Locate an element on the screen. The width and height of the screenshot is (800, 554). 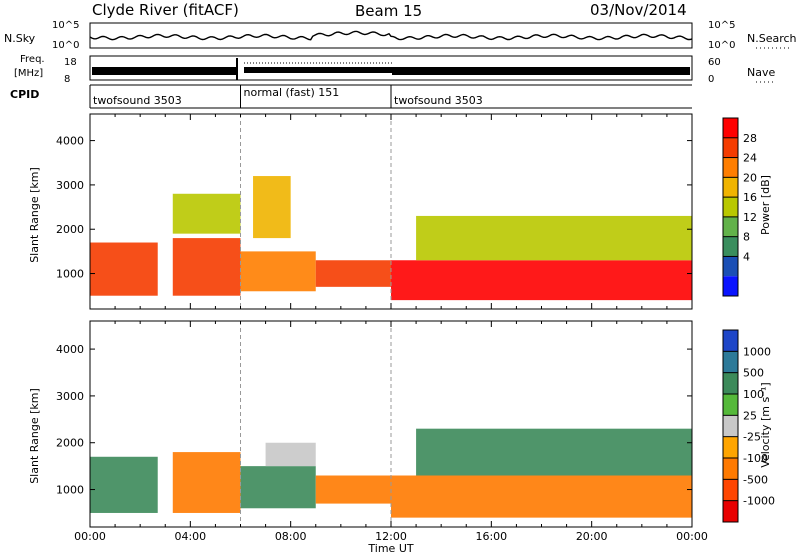
station-title: Clyde River (fitACF) is located at coordinates (165, 10).